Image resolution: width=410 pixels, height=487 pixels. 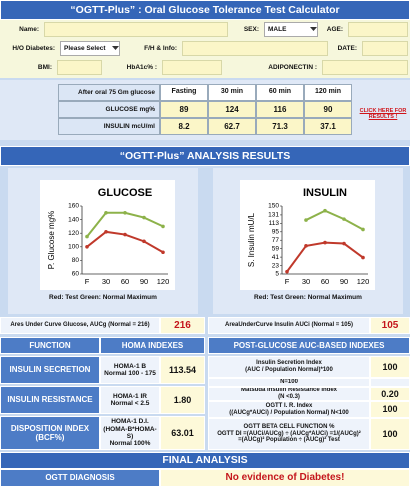 I want to click on hba1c-input, so click(x=192, y=67).